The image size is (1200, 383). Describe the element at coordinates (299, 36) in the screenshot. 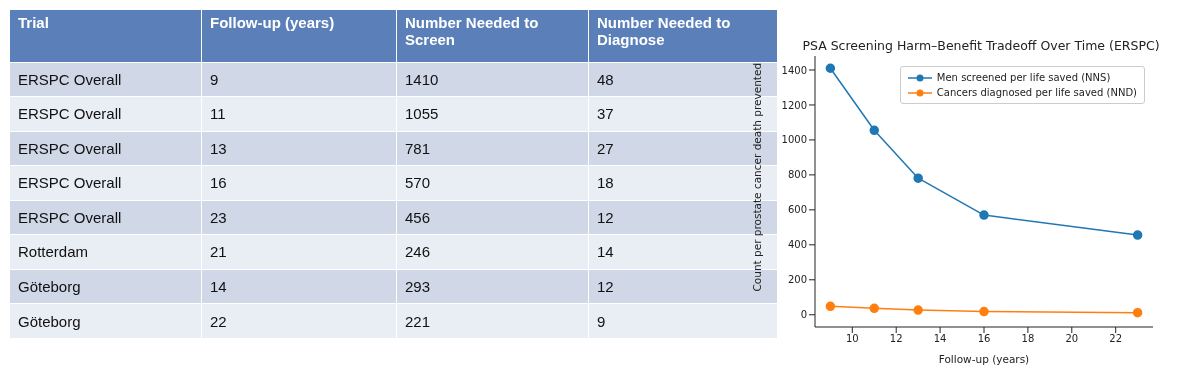

I see `category-label: Follow-up (years)` at that location.